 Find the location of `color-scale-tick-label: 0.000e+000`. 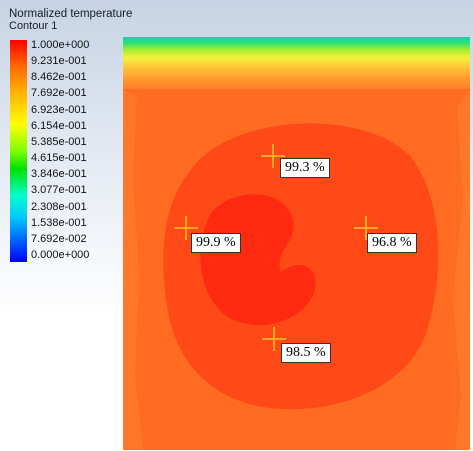

color-scale-tick-label: 0.000e+000 is located at coordinates (60, 255).